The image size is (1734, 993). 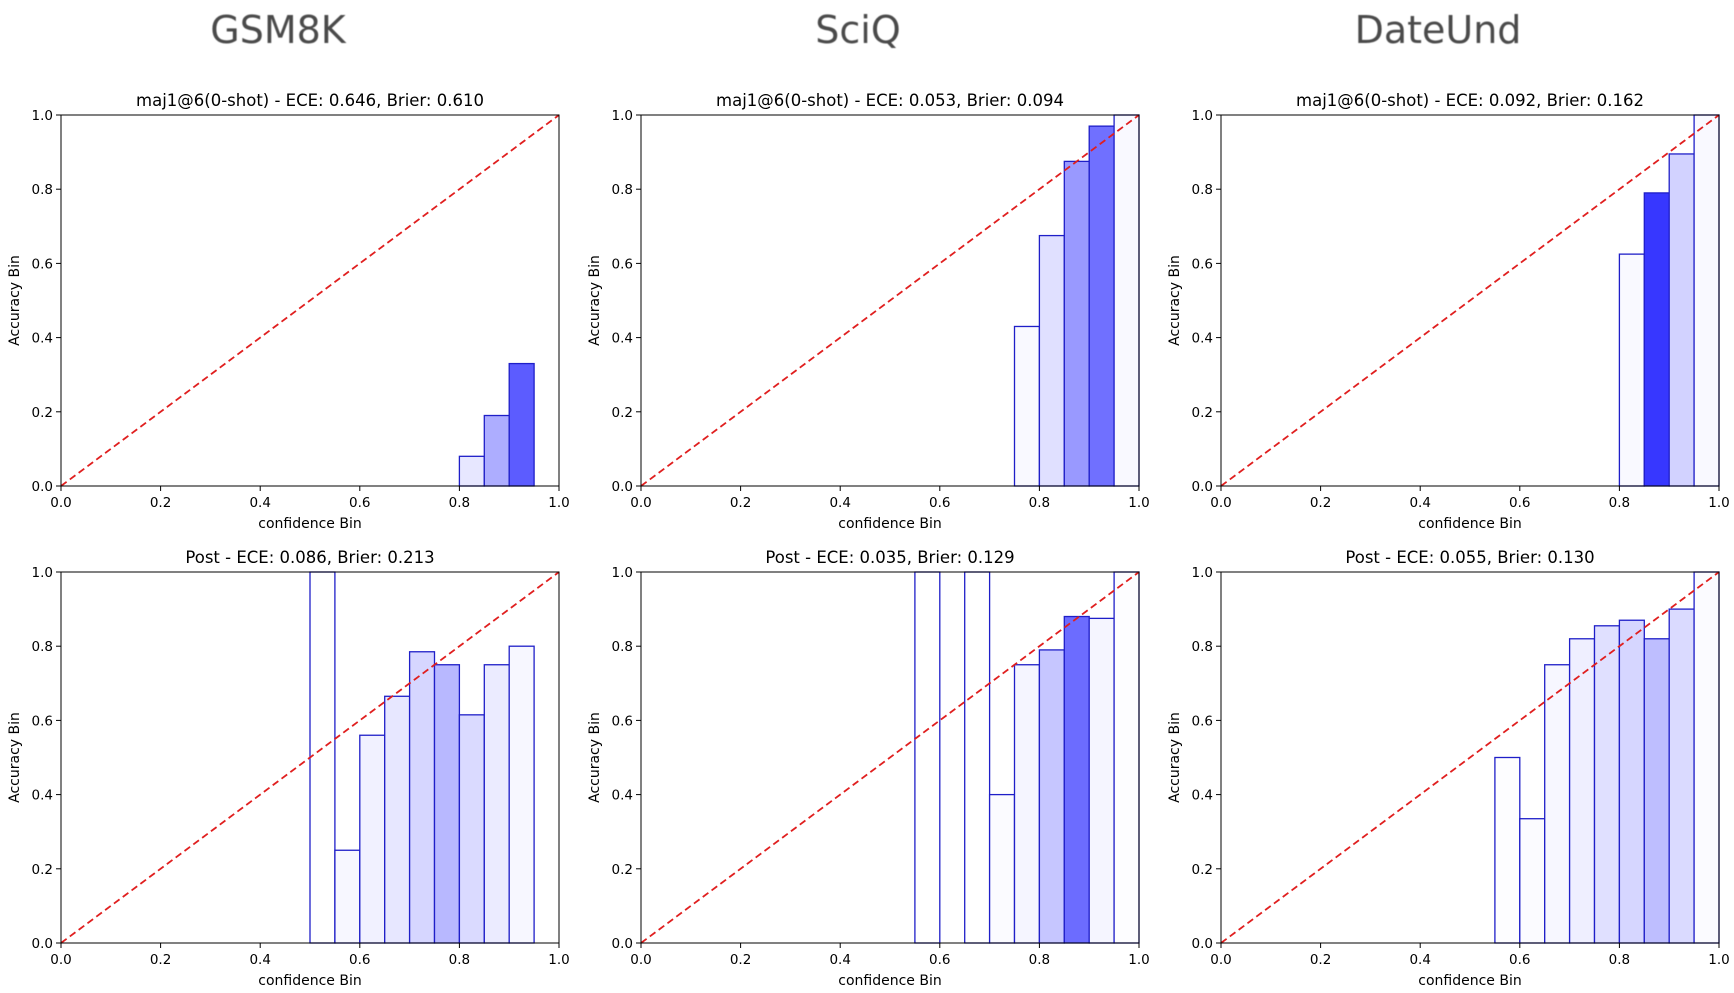 What do you see at coordinates (858, 30) in the screenshot?
I see `column-title-sciq: SciQ` at bounding box center [858, 30].